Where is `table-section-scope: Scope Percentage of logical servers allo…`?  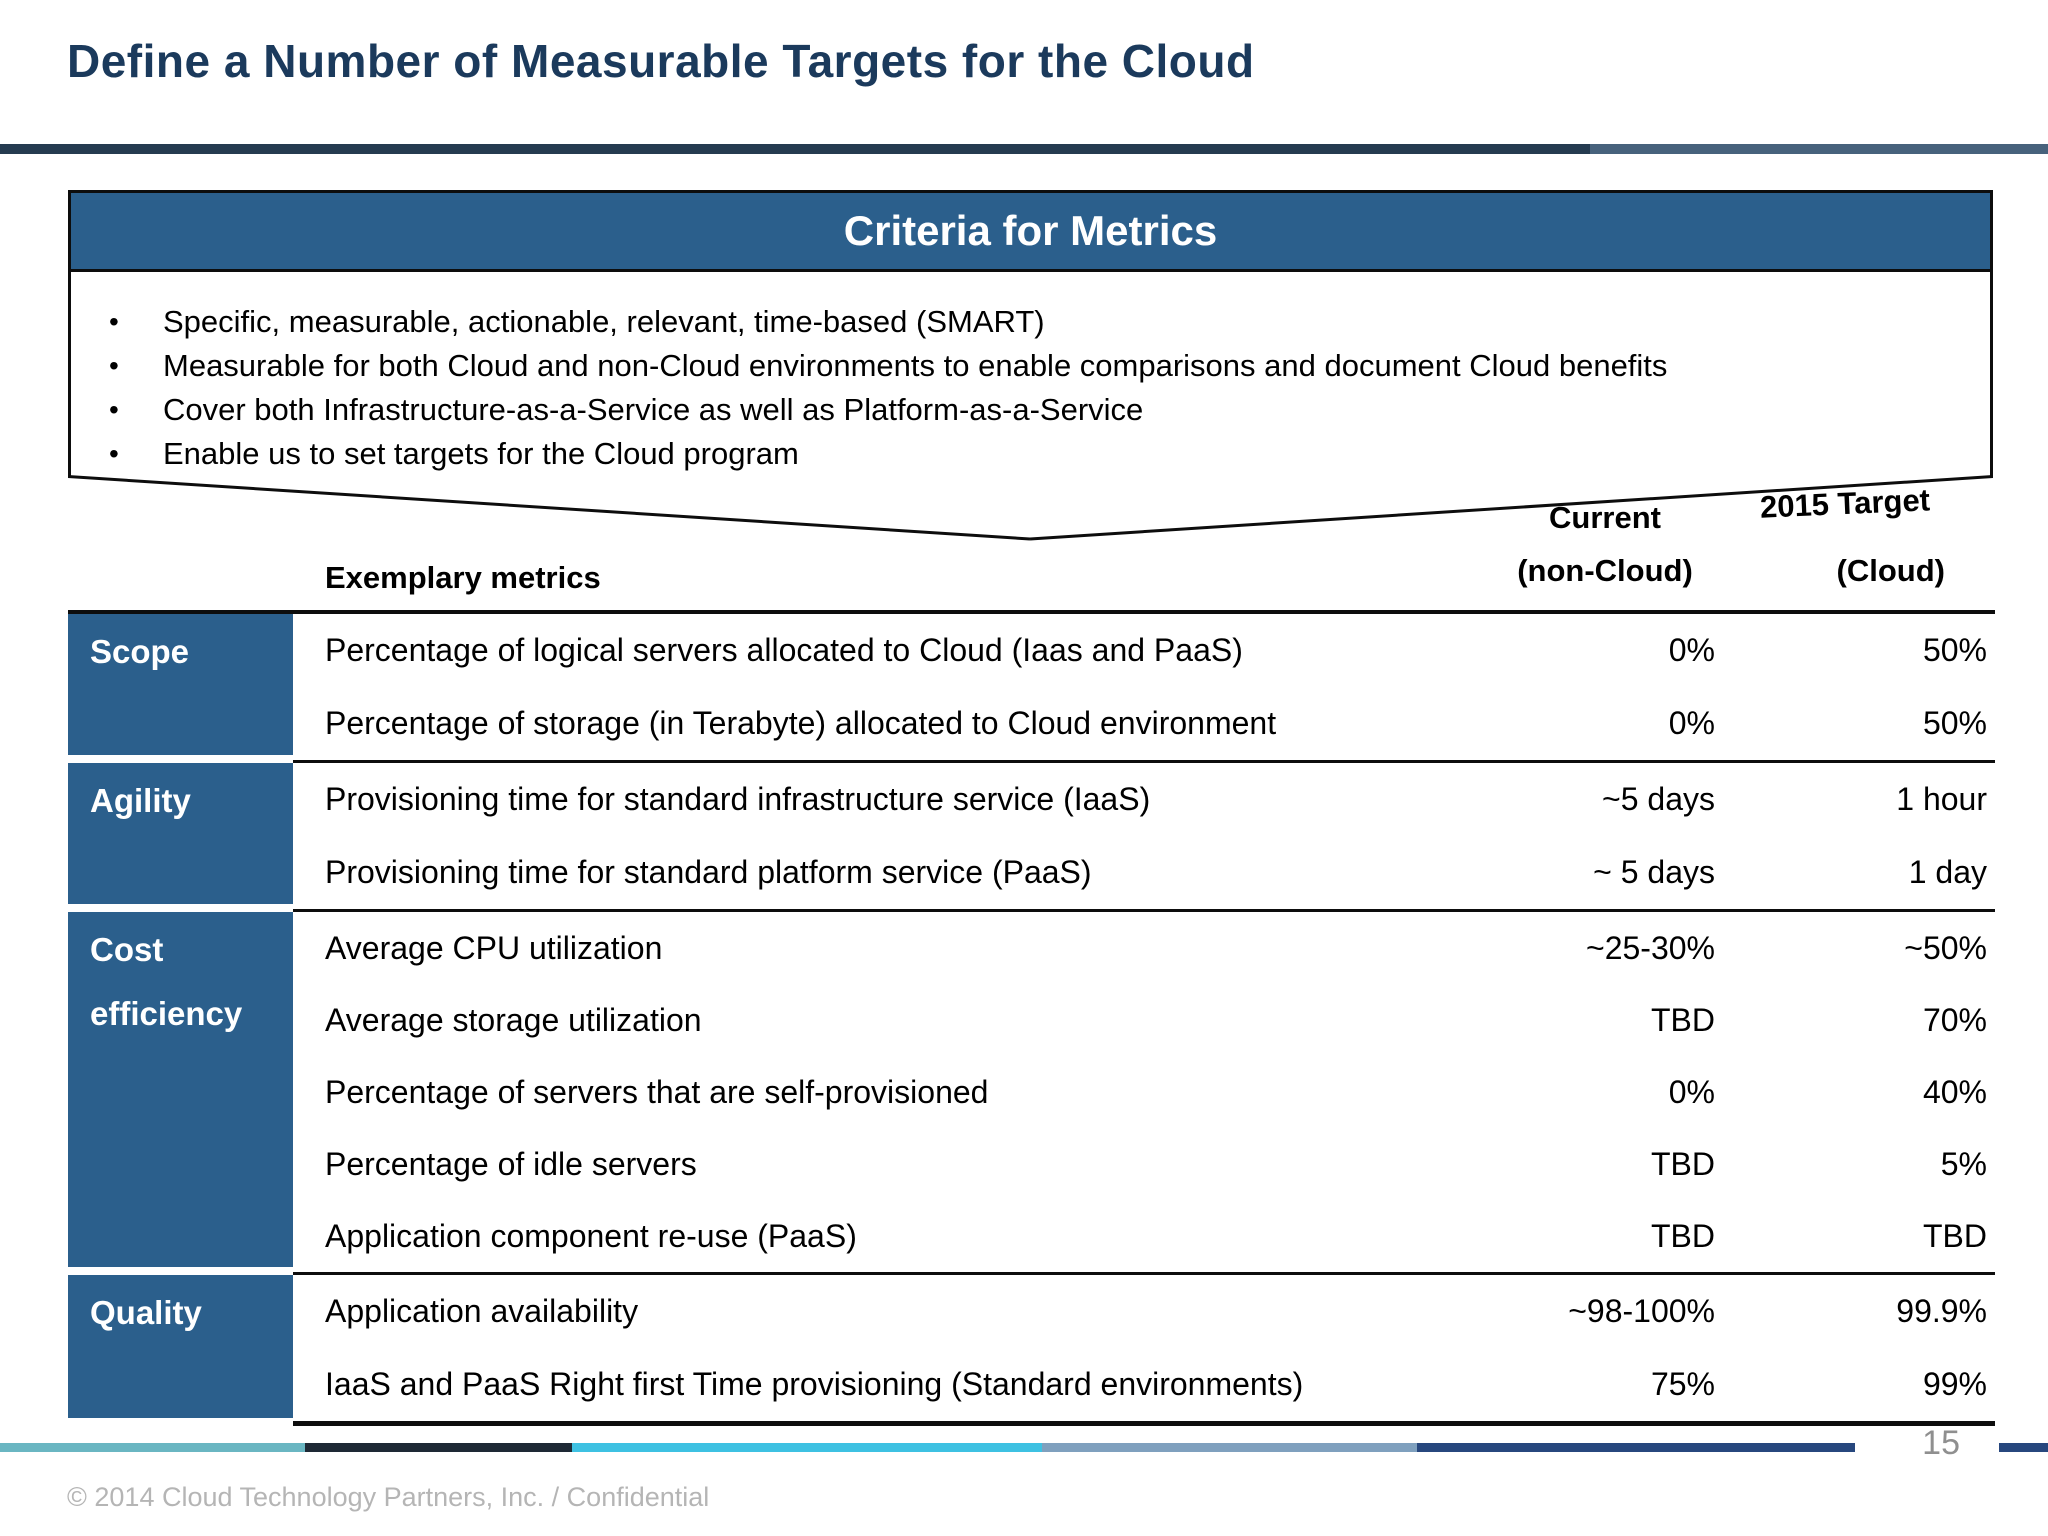
table-section-scope: Scope Percentage of logical servers allo… is located at coordinates (1031, 688).